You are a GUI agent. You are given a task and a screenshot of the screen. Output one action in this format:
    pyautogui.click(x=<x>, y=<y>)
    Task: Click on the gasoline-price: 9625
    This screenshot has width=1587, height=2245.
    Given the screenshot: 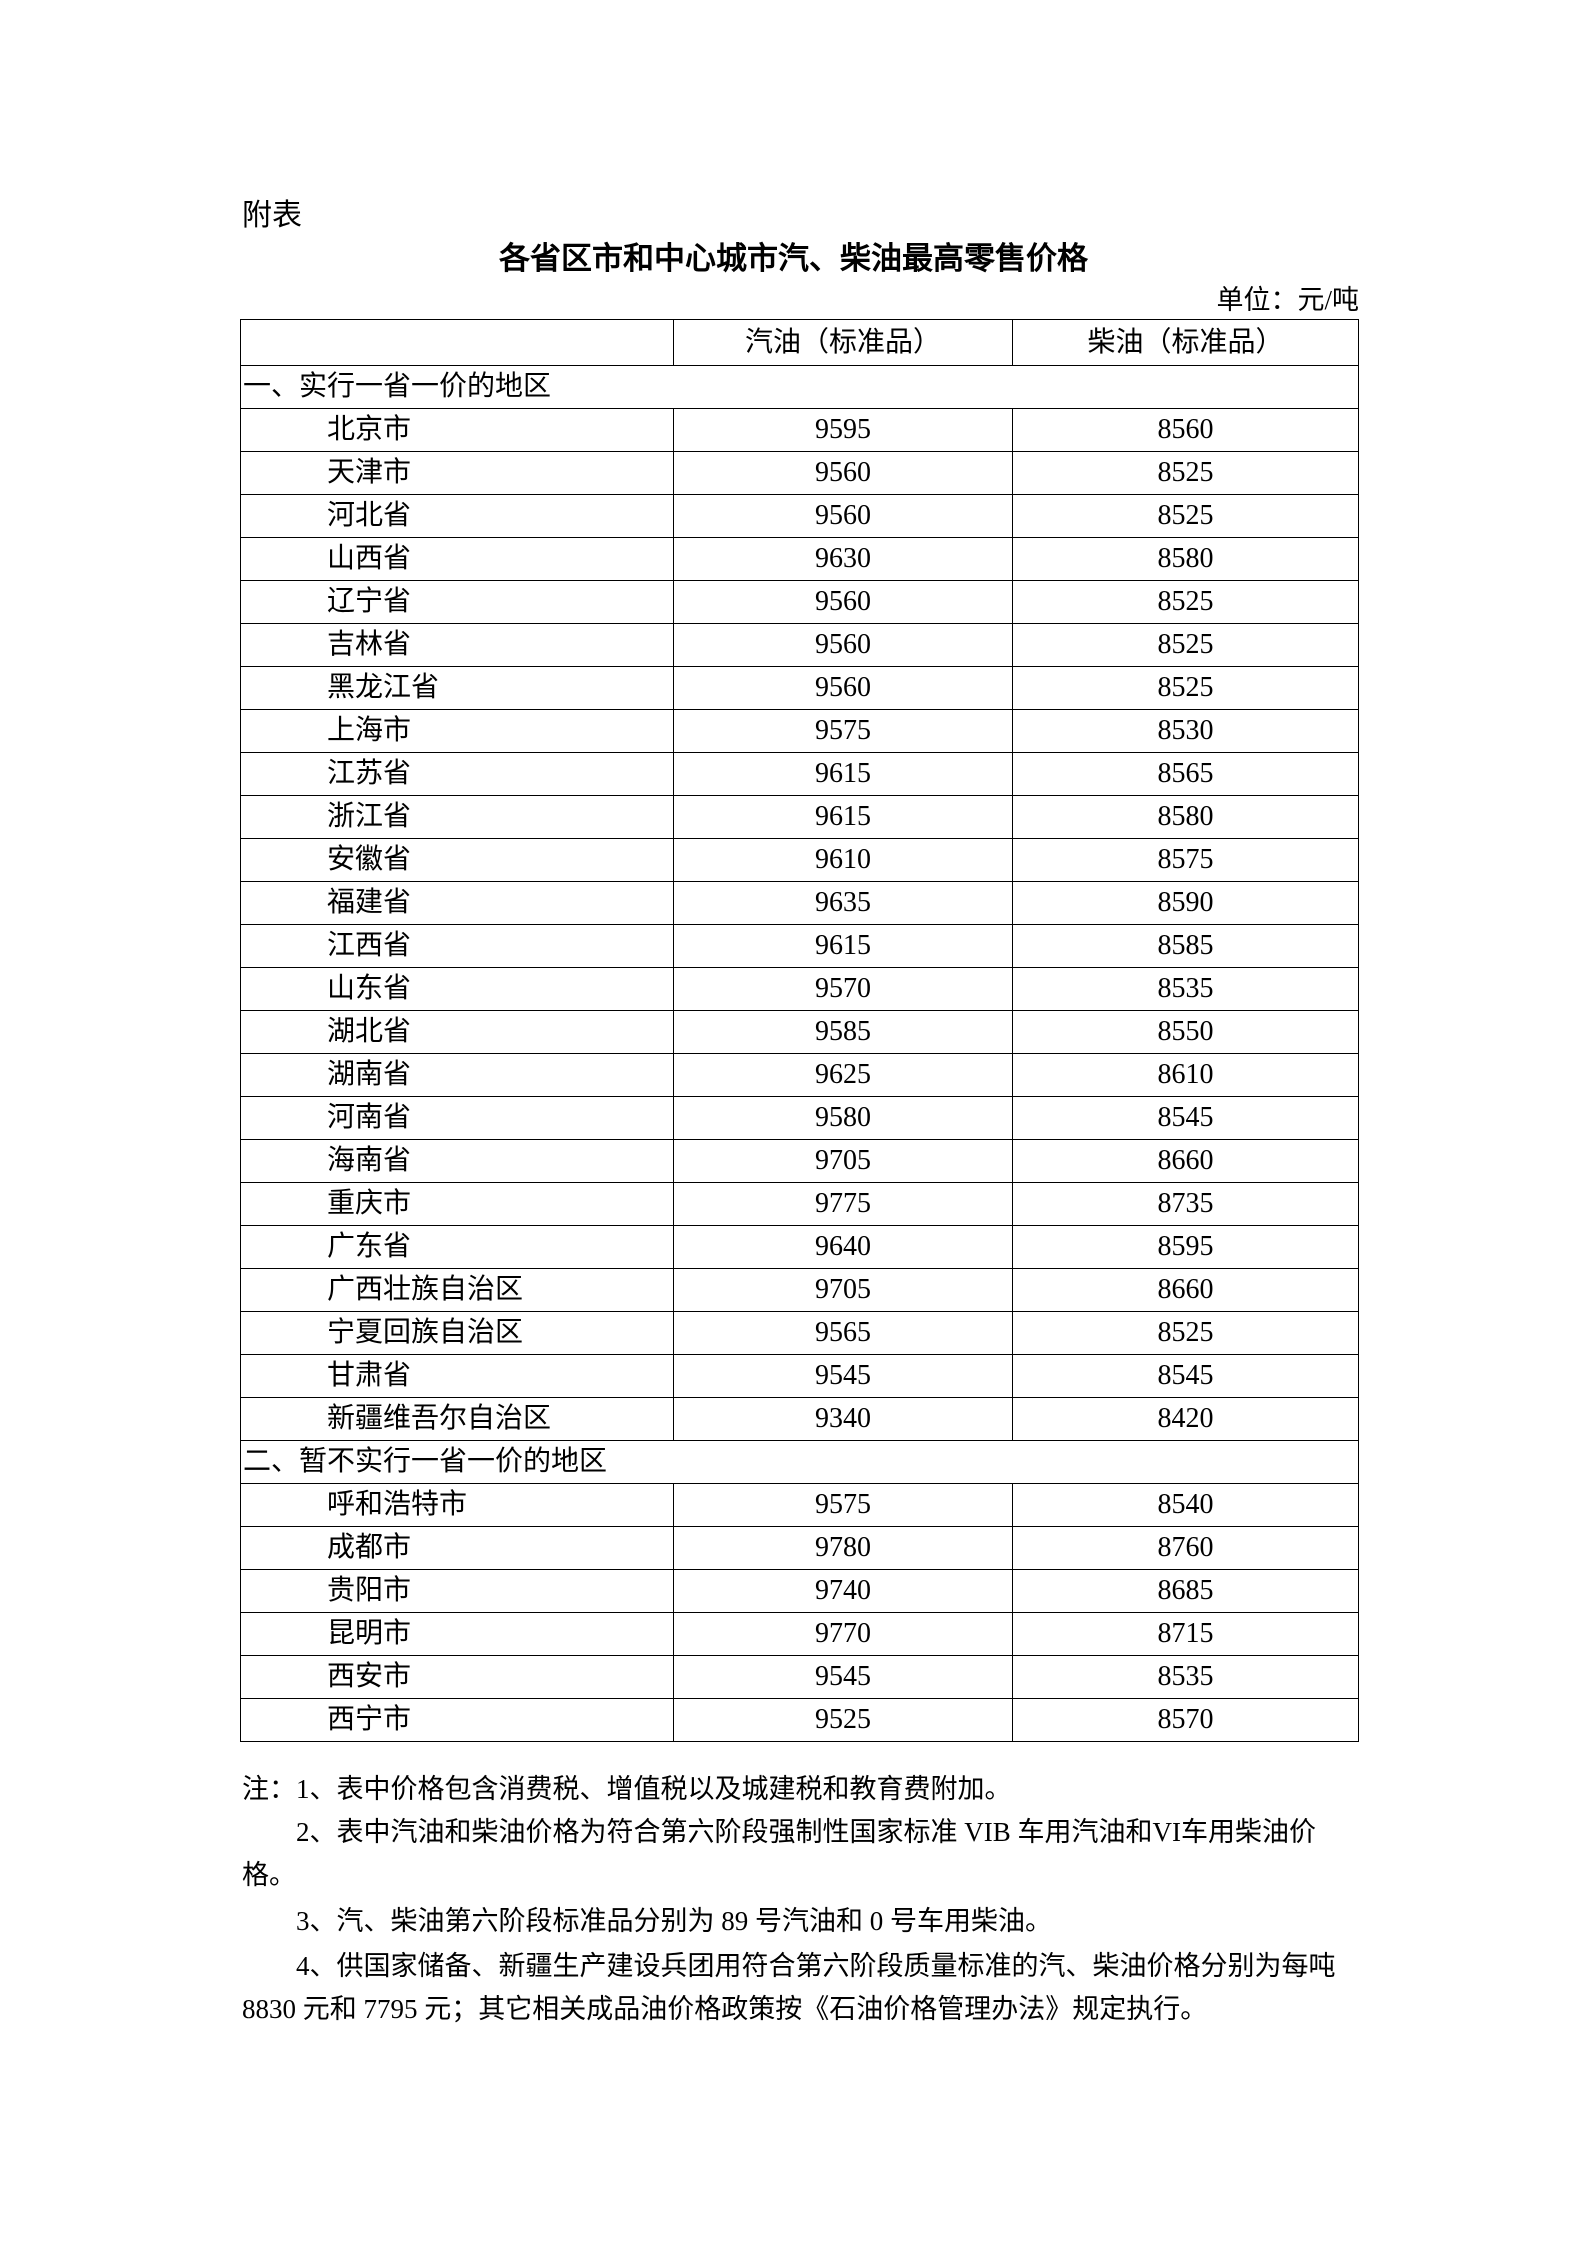 What is the action you would take?
    pyautogui.click(x=843, y=1075)
    